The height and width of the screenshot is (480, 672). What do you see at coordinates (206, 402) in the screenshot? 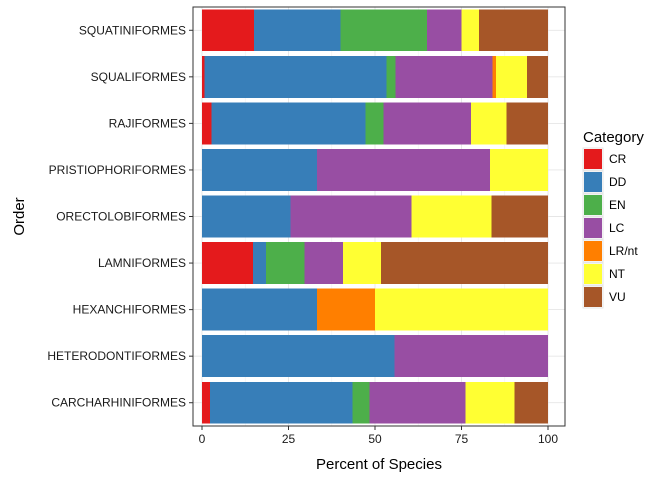
I see `bar-segment-carcharhiniformes-cr` at bounding box center [206, 402].